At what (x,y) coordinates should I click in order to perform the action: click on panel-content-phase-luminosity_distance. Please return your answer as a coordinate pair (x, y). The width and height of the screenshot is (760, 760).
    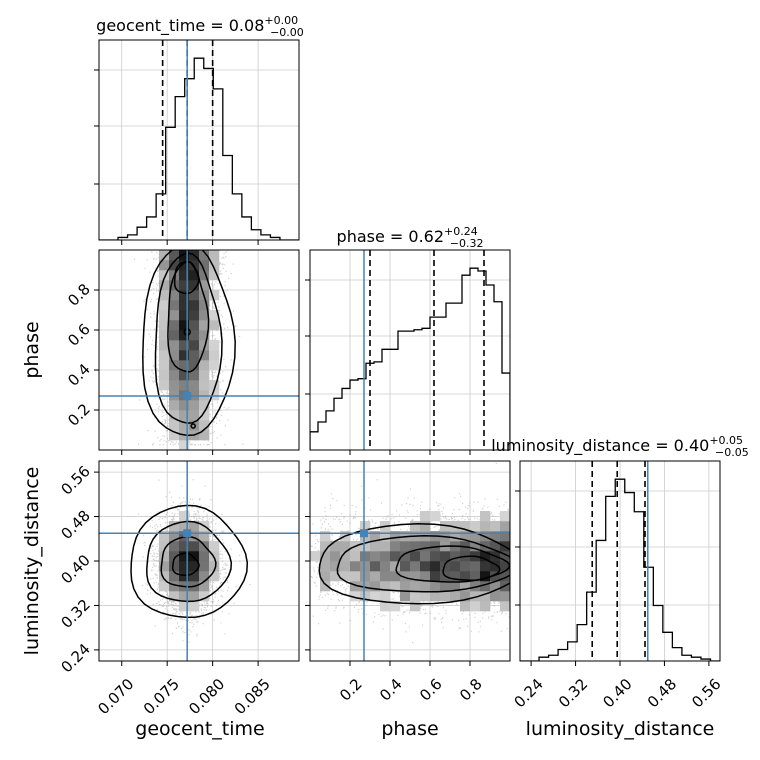
    Looking at the image, I should click on (410, 561).